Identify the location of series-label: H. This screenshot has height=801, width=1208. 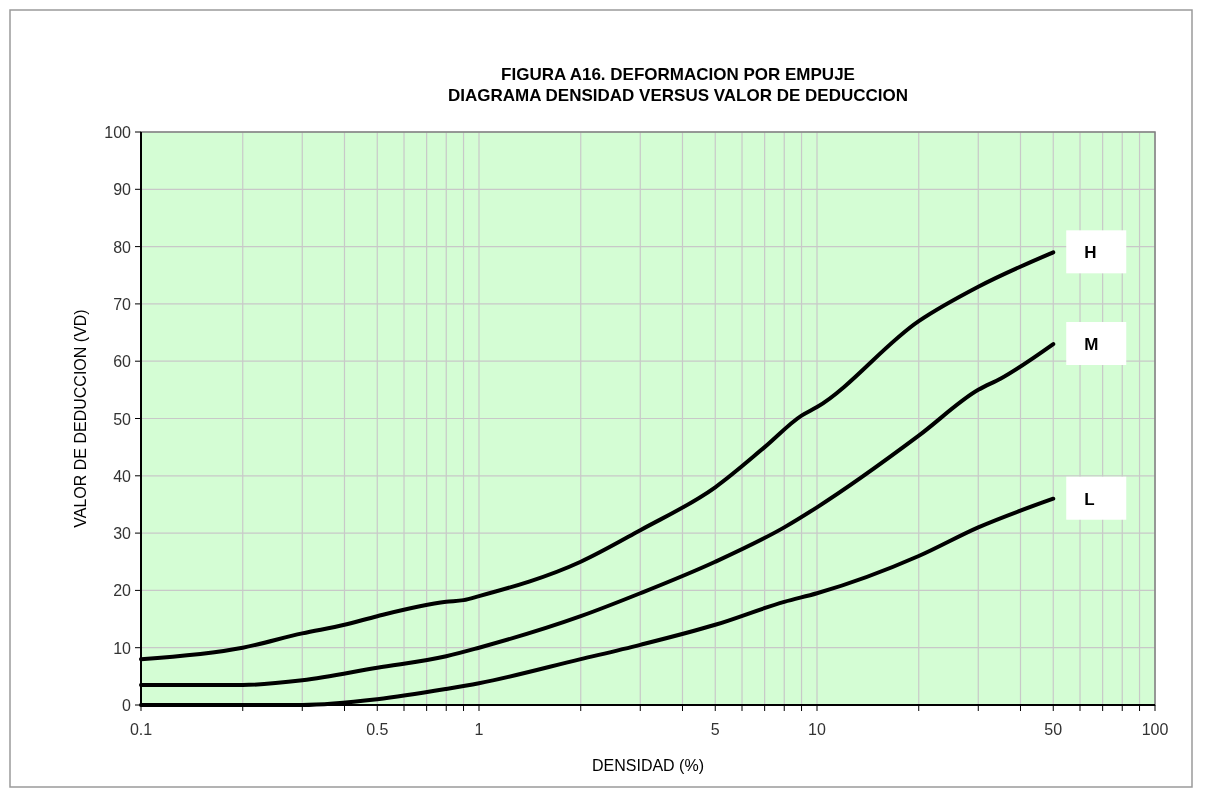
(1090, 253).